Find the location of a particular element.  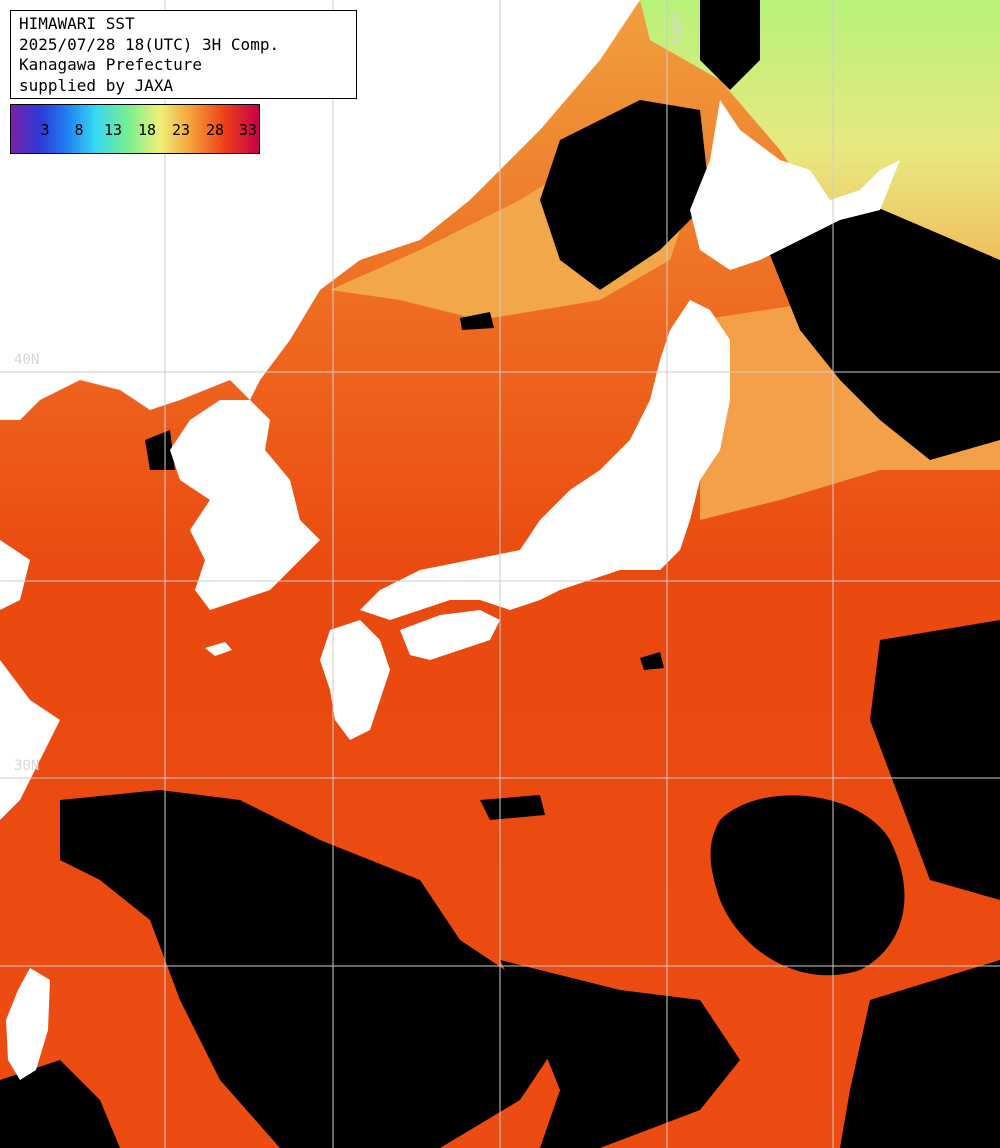

land-honshu is located at coordinates (545, 460).